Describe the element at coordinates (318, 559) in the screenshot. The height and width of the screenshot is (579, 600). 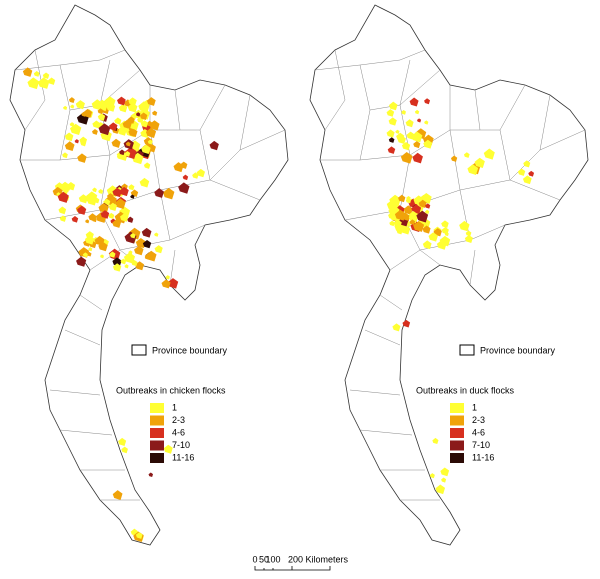
I see `scale-label: 200 Kilometers` at that location.